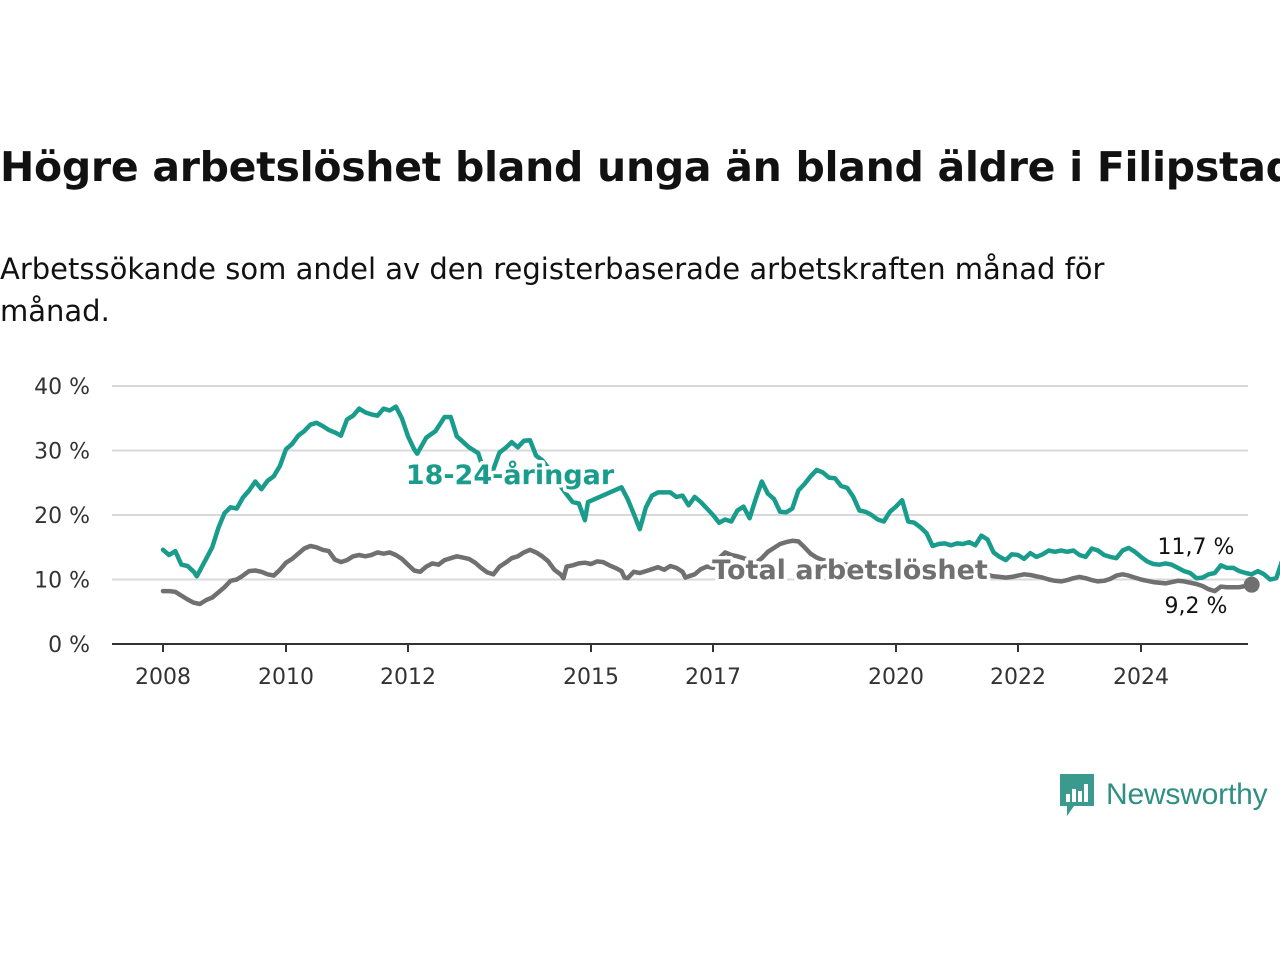 This screenshot has width=1280, height=960. I want to click on x-tick-label: 2012, so click(408, 677).